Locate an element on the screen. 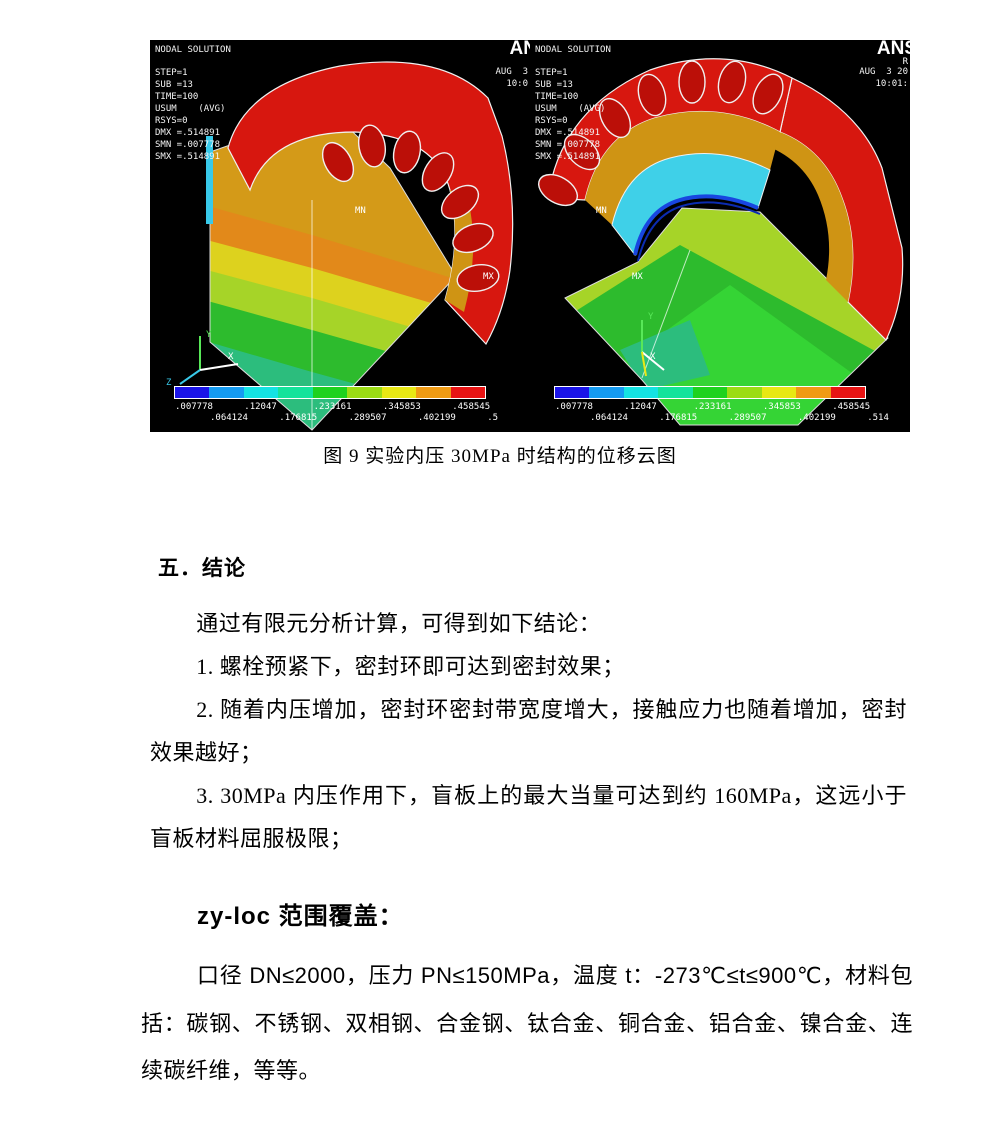 The height and width of the screenshot is (1147, 1000). displacement-contour-left is located at coordinates (346, 246).